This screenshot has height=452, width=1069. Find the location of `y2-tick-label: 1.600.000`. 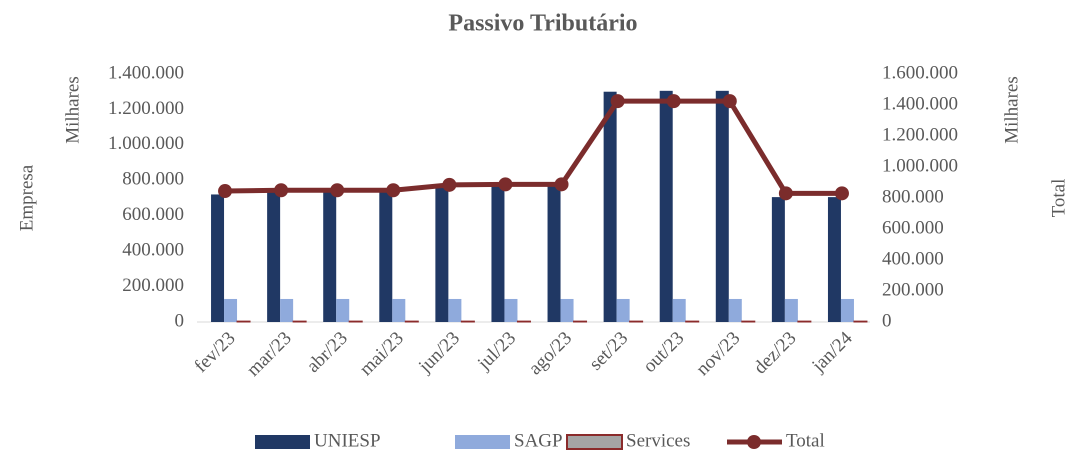

y2-tick-label: 1.600.000 is located at coordinates (920, 72).